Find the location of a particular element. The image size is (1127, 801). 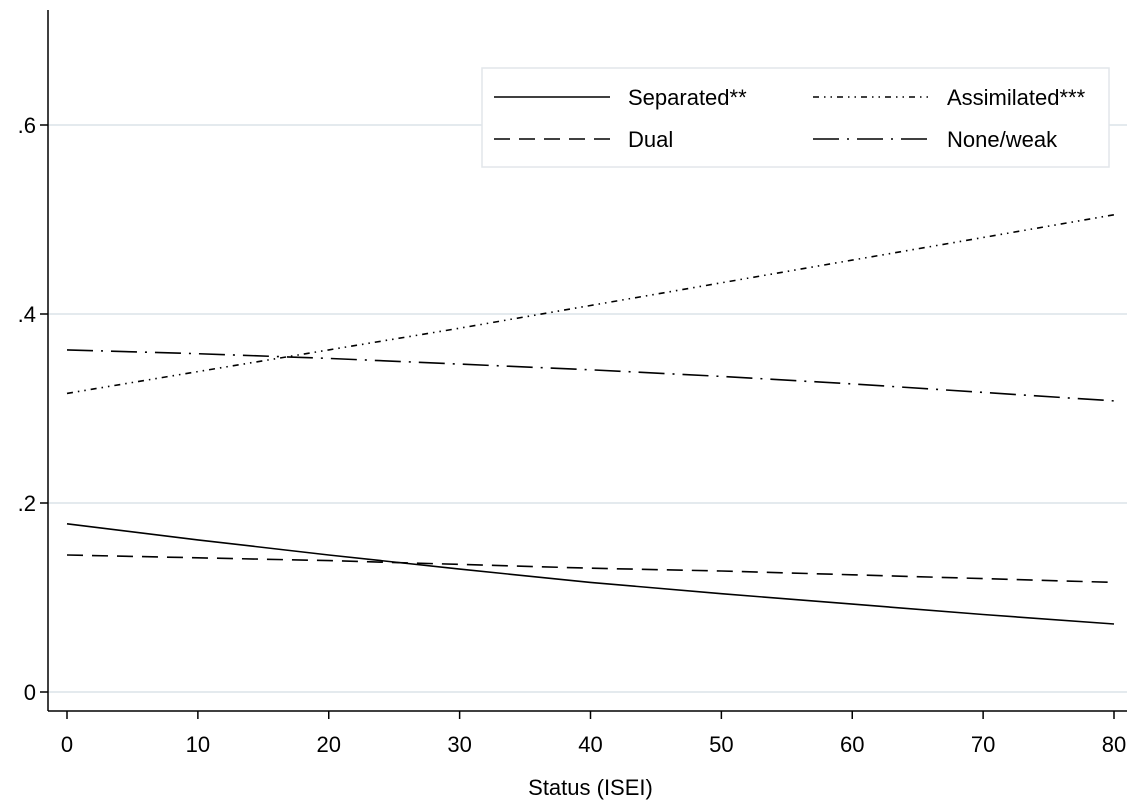

x-axis-title: Status (ISEI) is located at coordinates (590, 787).